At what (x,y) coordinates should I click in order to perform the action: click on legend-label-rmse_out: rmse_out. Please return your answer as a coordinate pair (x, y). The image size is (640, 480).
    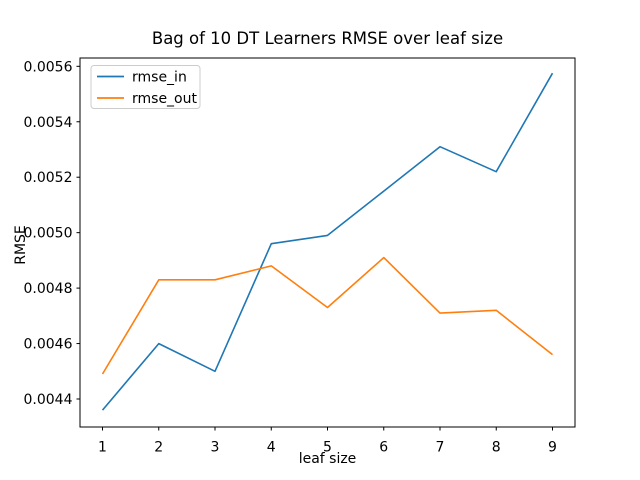
    Looking at the image, I should click on (164, 99).